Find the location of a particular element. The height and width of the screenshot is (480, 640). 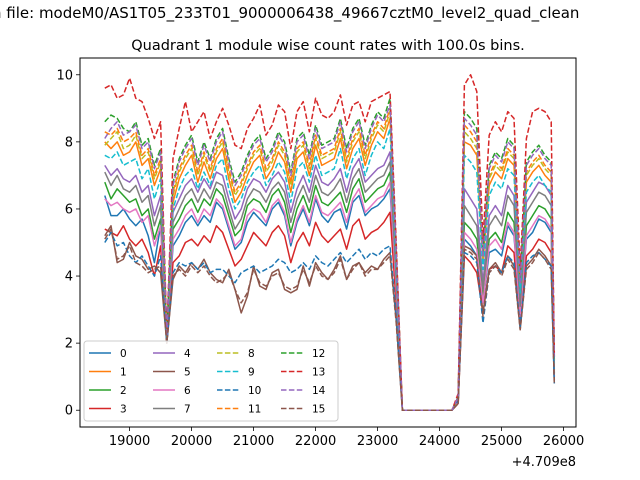

x-tick-label: 26000 is located at coordinates (563, 441).